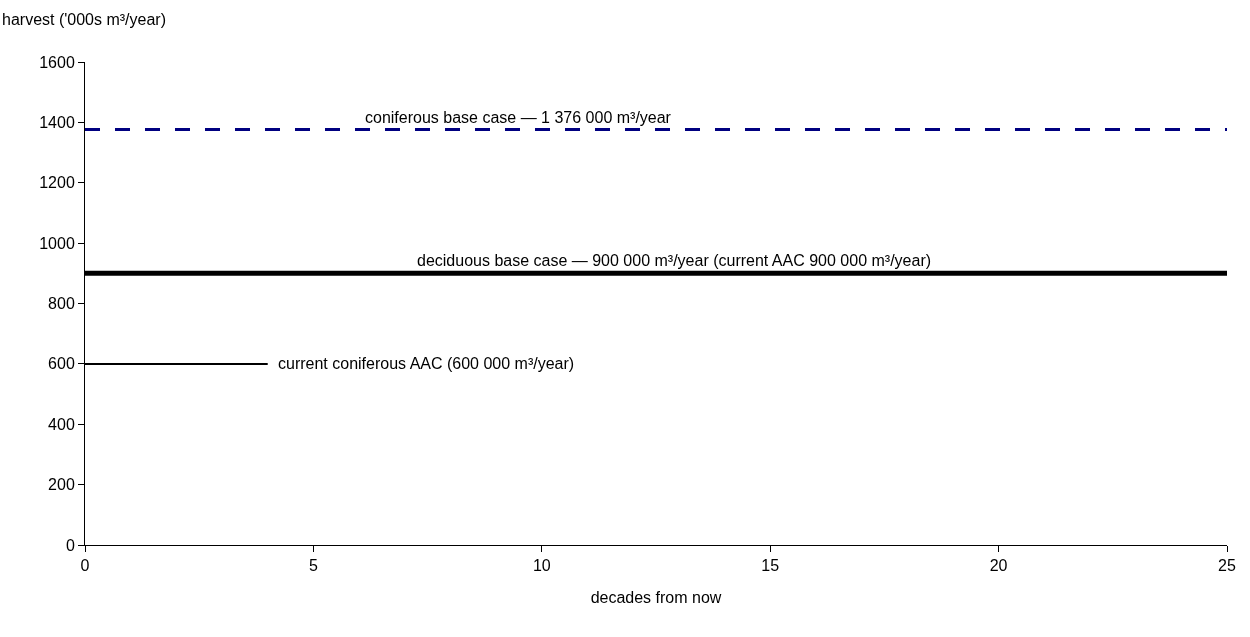 The width and height of the screenshot is (1250, 637). What do you see at coordinates (1227, 566) in the screenshot?
I see `x-tick-label: 25` at bounding box center [1227, 566].